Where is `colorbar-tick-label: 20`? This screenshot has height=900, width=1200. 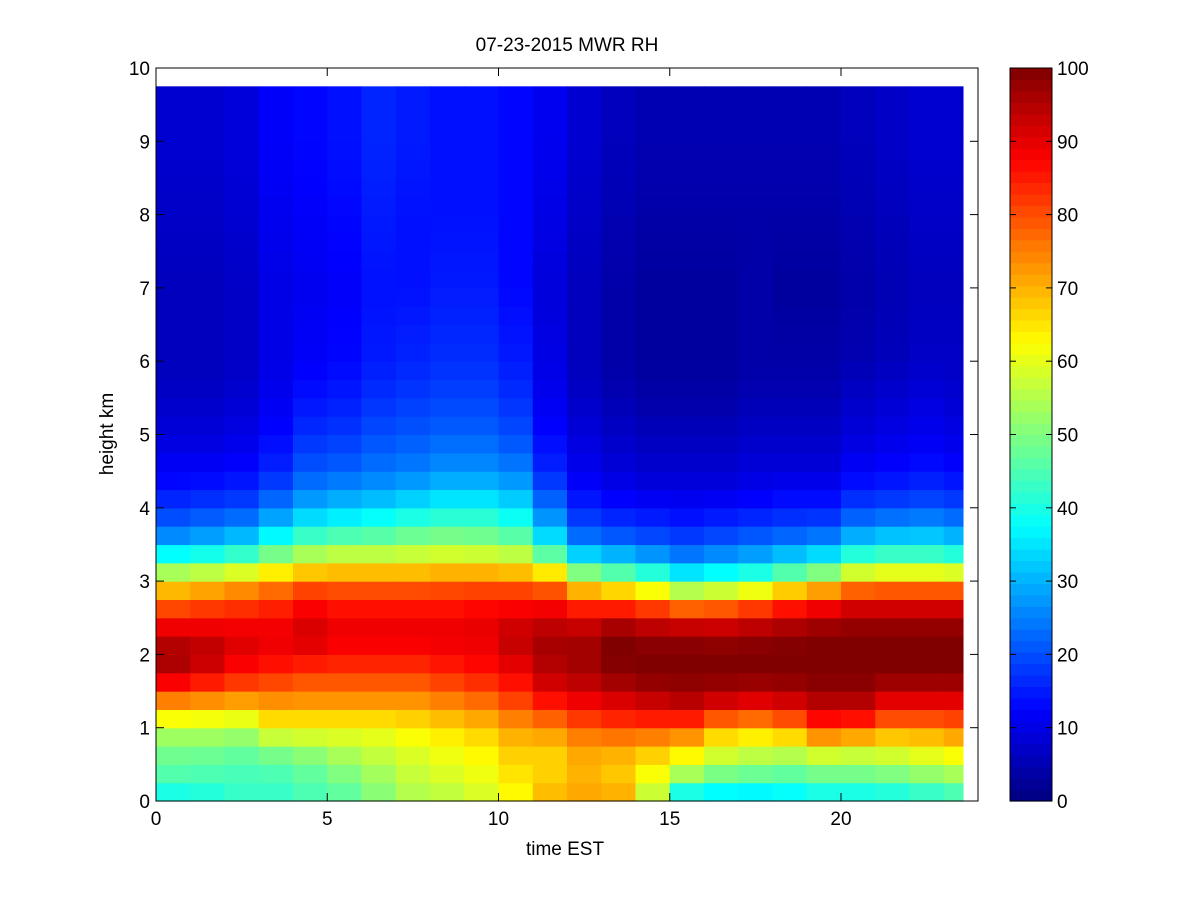
colorbar-tick-label: 20 is located at coordinates (1067, 655).